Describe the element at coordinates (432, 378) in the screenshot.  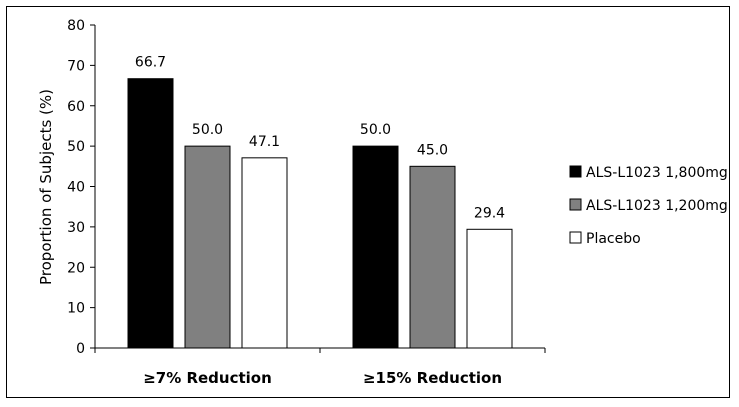
I see `x-category-label: ≥15% Reduction` at that location.